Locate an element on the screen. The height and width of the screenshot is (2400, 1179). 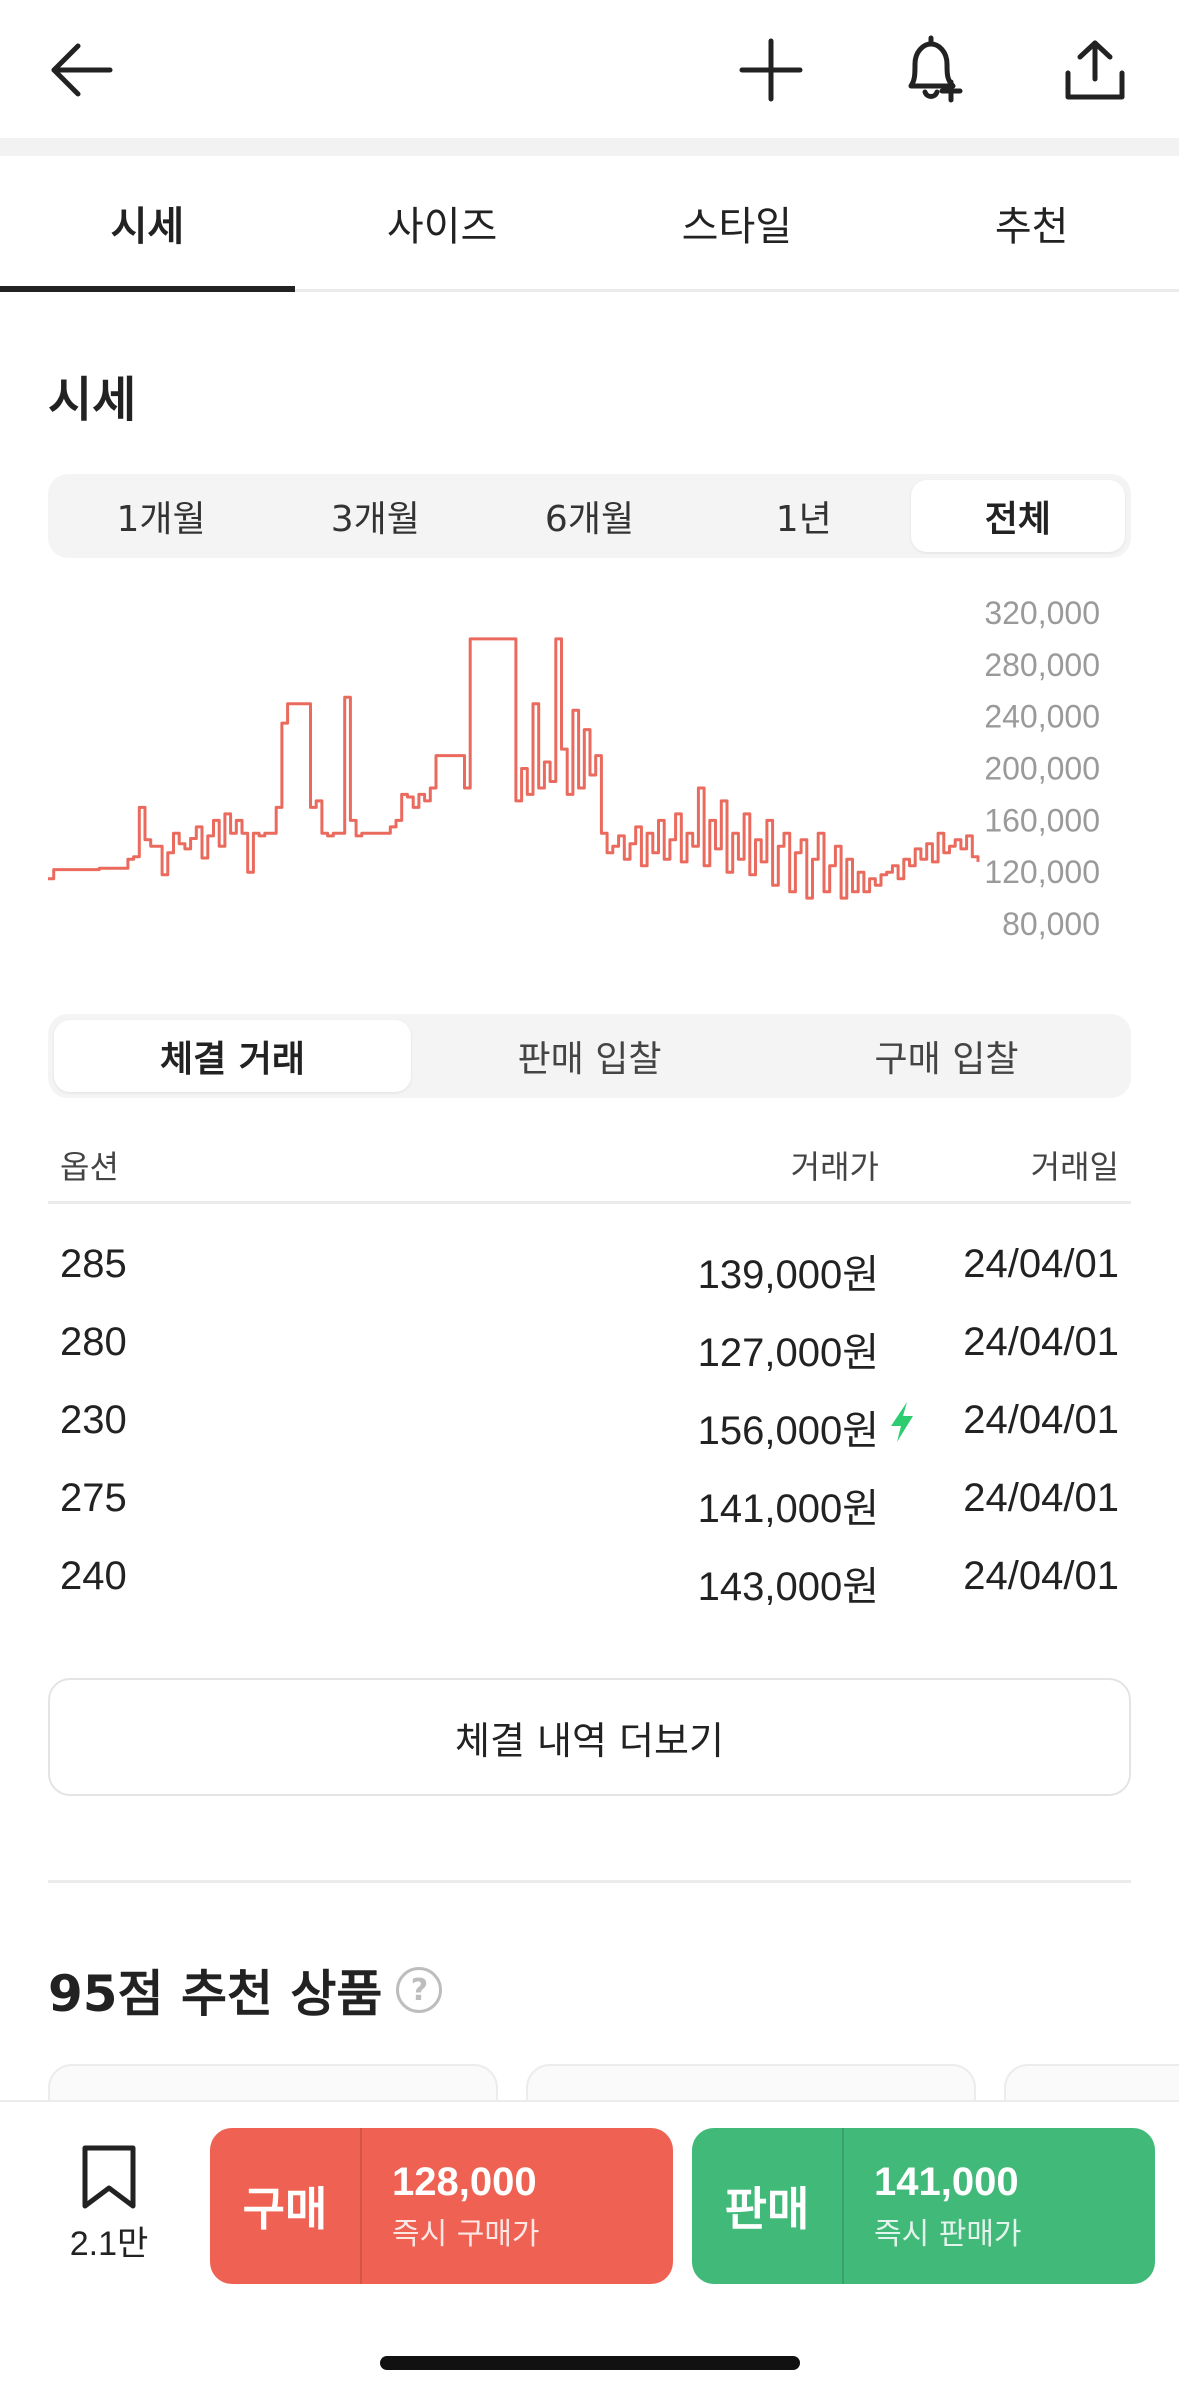
period-3-months: 3개월 is located at coordinates (375, 519).